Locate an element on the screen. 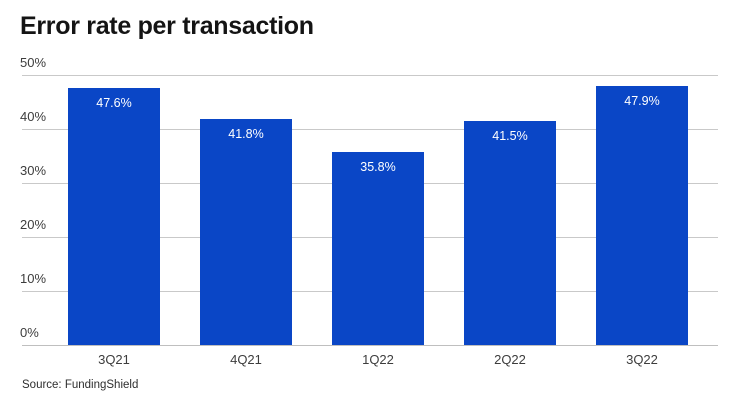  x-axis-tick-label: 3Q22 is located at coordinates (642, 359).